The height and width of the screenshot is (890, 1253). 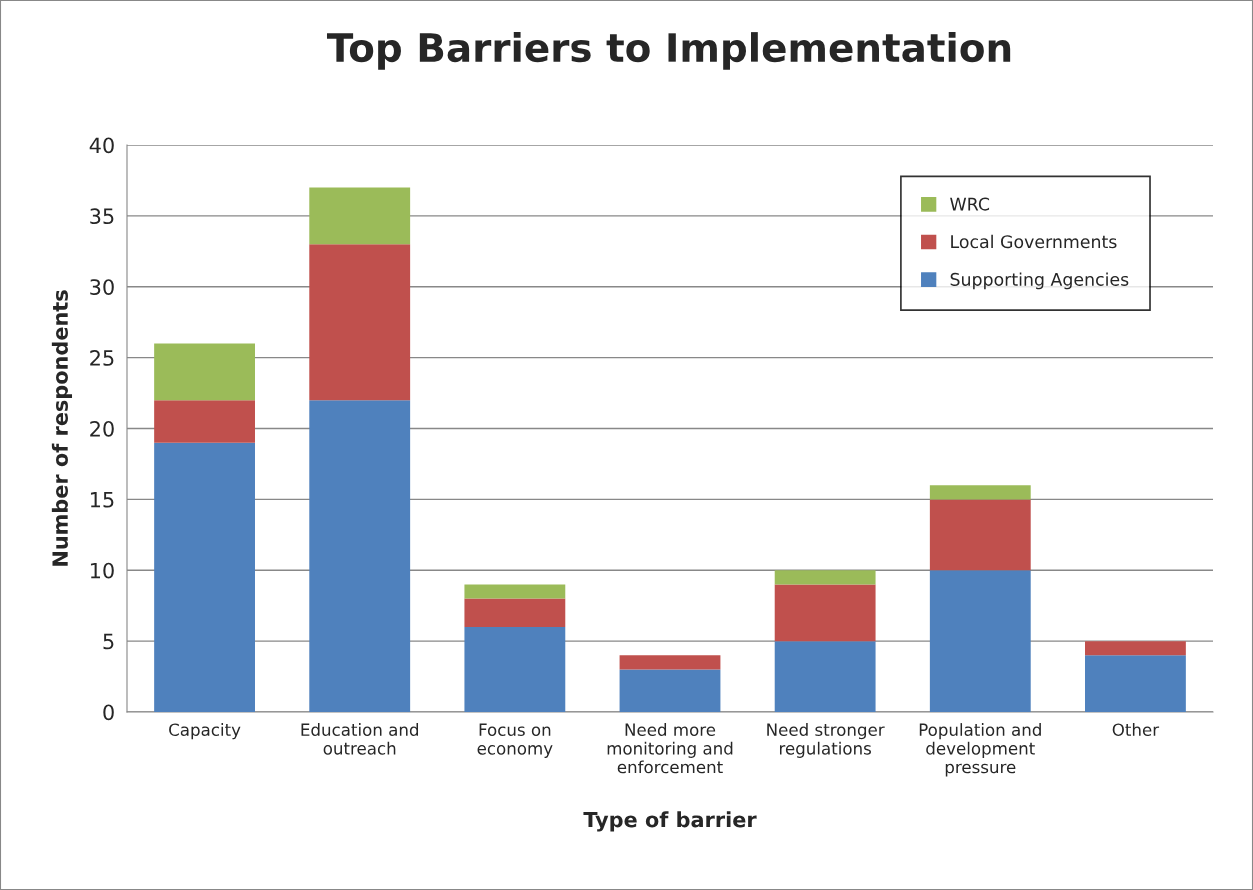 I want to click on x-axis-title: Type of barrier, so click(x=670, y=821).